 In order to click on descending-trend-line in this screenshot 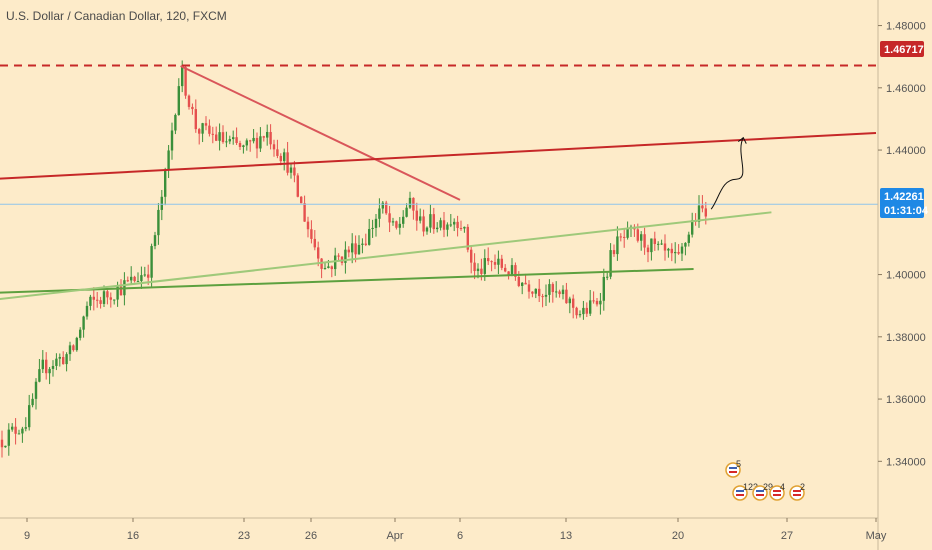, I will do `click(320, 133)`.